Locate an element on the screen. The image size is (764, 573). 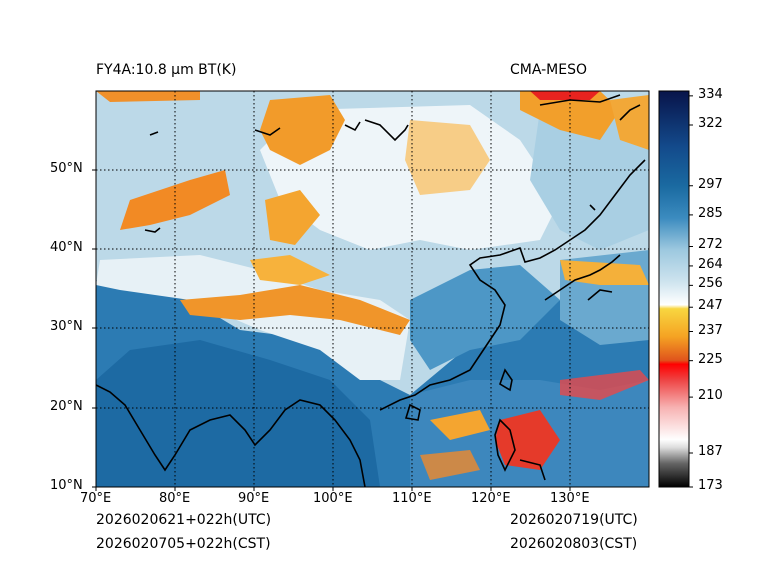
init-time-cst: 2026020705+022h(CST) is located at coordinates (183, 544).